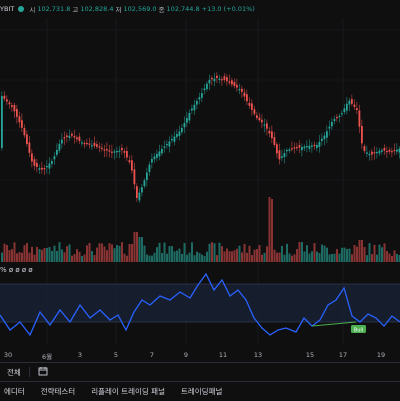 Image resolution: width=400 pixels, height=401 pixels. I want to click on tab-editor: 에디터, so click(14, 391).